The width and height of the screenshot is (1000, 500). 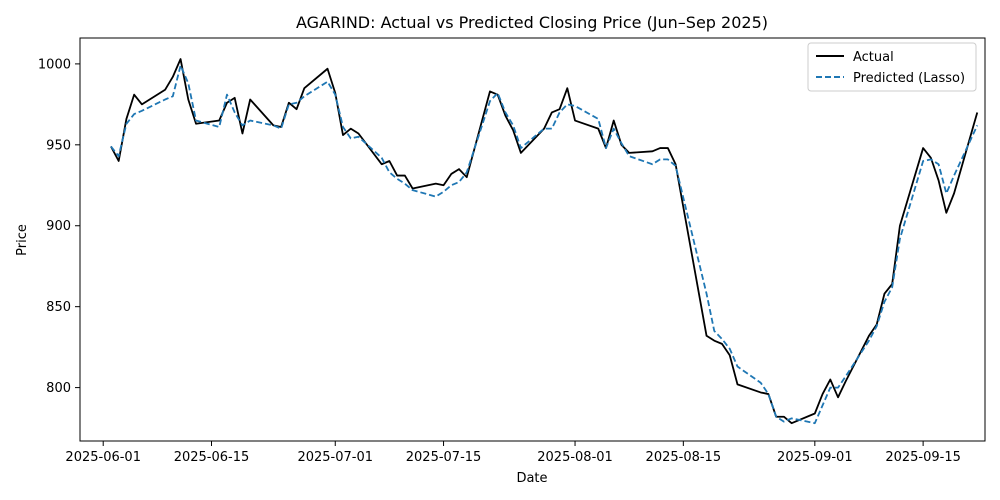 What do you see at coordinates (58, 388) in the screenshot?
I see `y-tick-label: 800` at bounding box center [58, 388].